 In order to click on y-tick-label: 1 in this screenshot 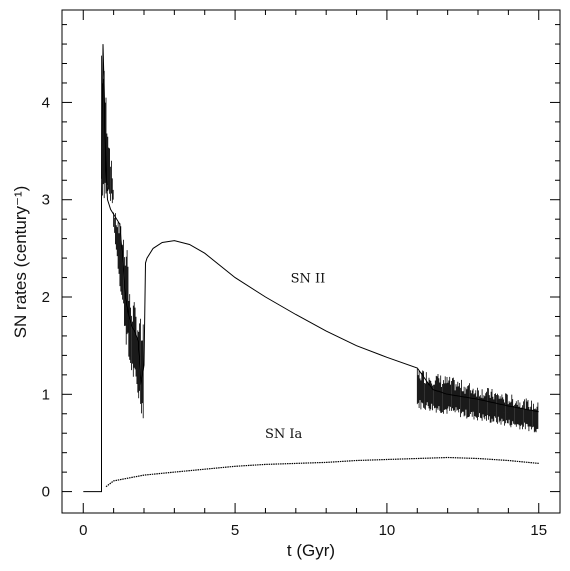, I will do `click(46, 394)`.